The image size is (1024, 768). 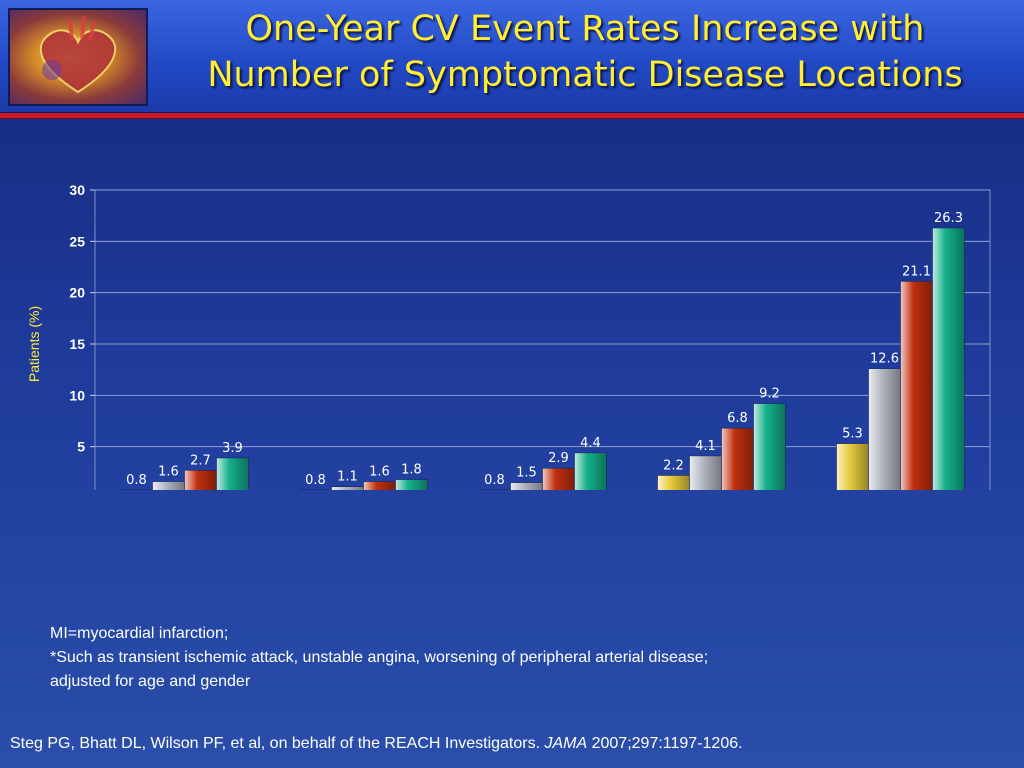 I want to click on data-label: 4.4, so click(x=590, y=443).